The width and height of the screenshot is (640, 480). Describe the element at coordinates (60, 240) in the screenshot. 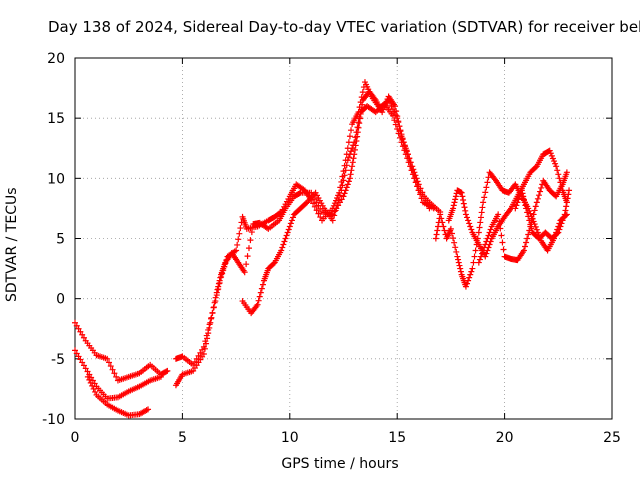

I see `y-tick-label: 5` at that location.